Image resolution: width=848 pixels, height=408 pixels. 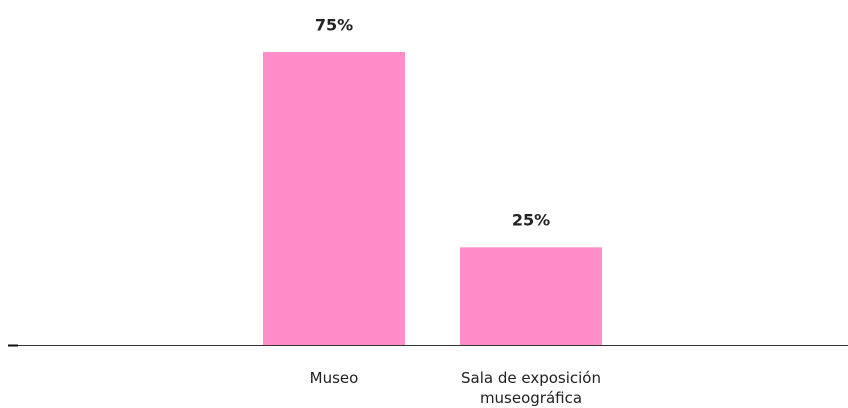 I want to click on x-tick-label: Sala de exposición museográfica, so click(x=531, y=388).